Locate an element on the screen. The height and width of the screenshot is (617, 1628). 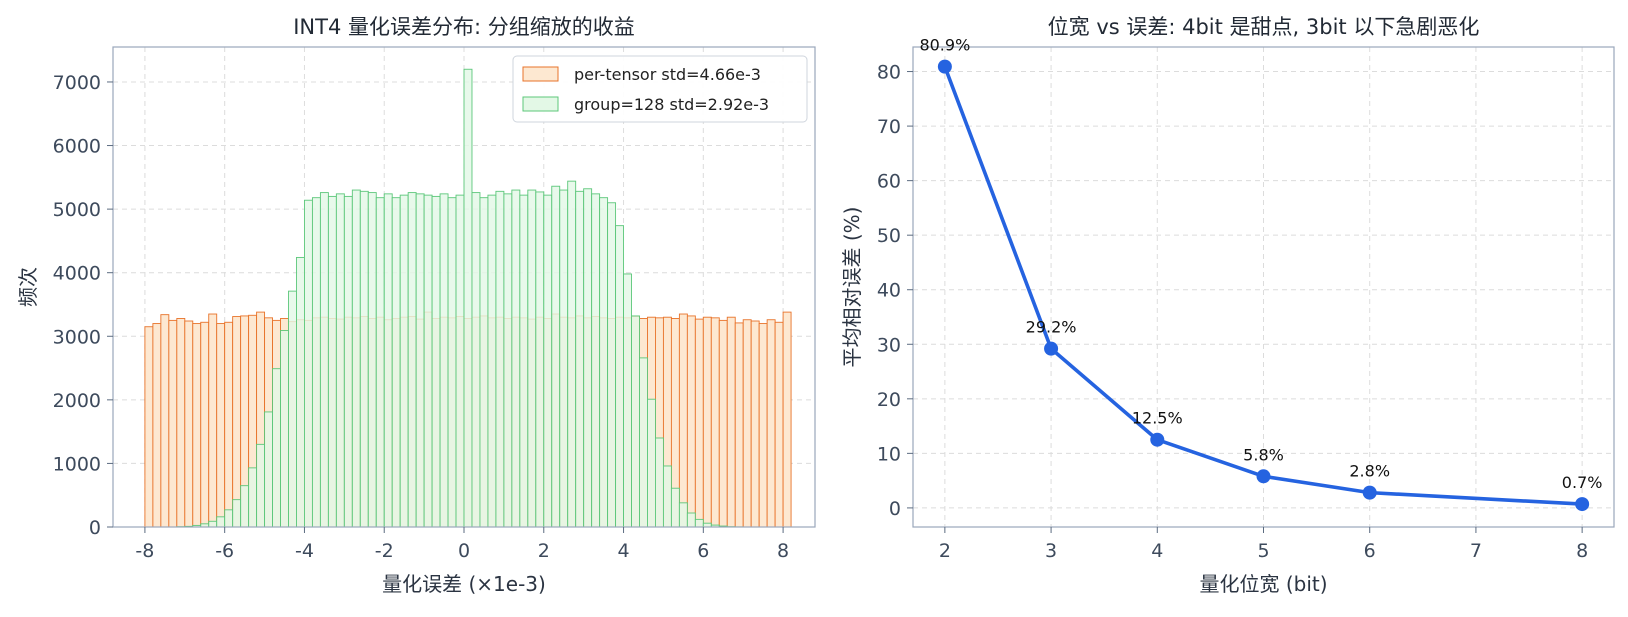
x-axis-label: 量化误差 (×1e-3) is located at coordinates (464, 584).